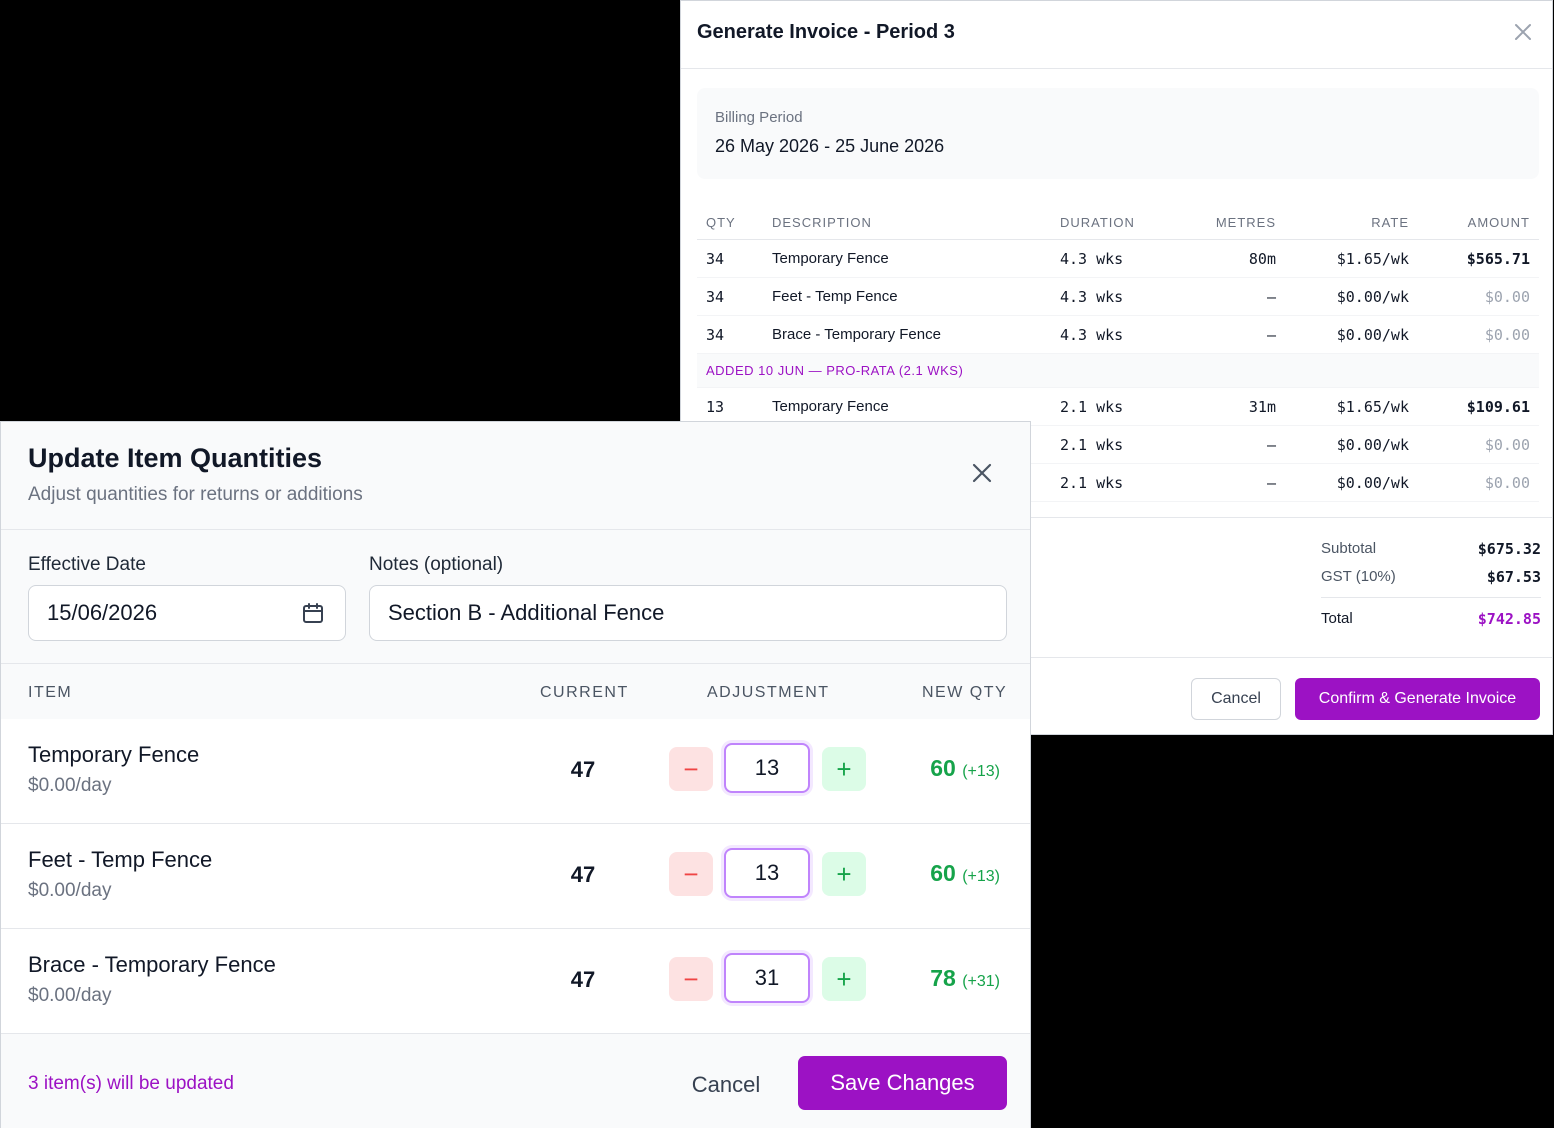 The width and height of the screenshot is (1554, 1128). I want to click on invoice-close-icon, so click(1523, 32).